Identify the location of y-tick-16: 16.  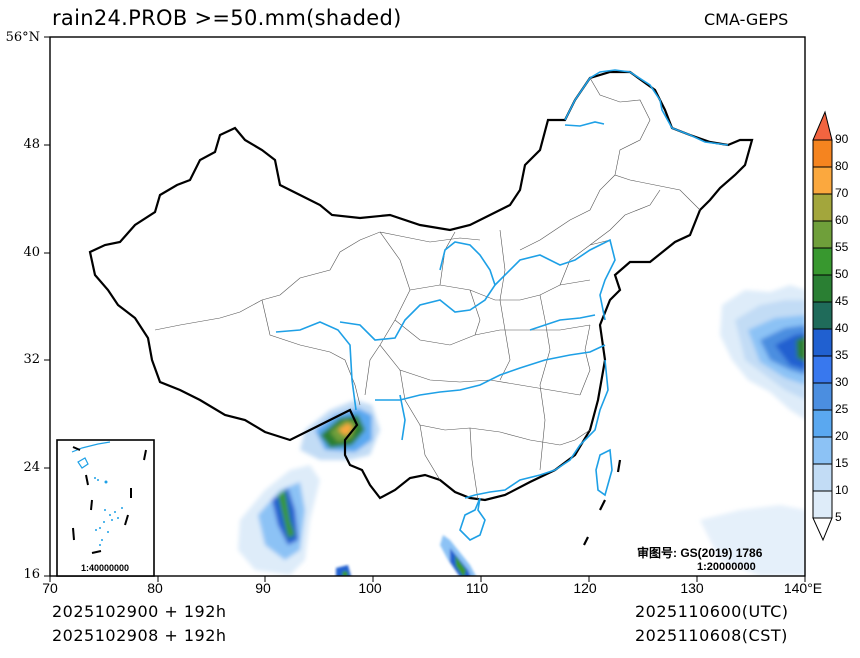
(31, 574).